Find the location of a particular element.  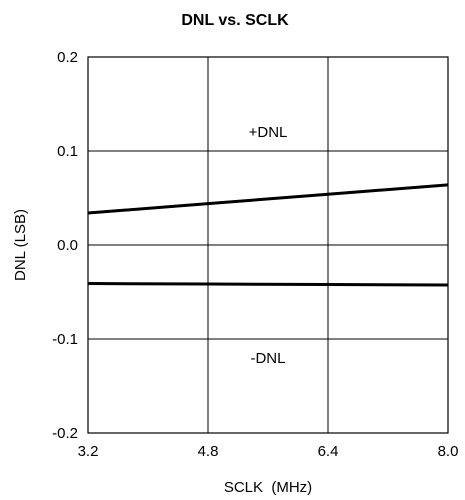

y-tick-label-3: 0.1 is located at coordinates (67, 151).